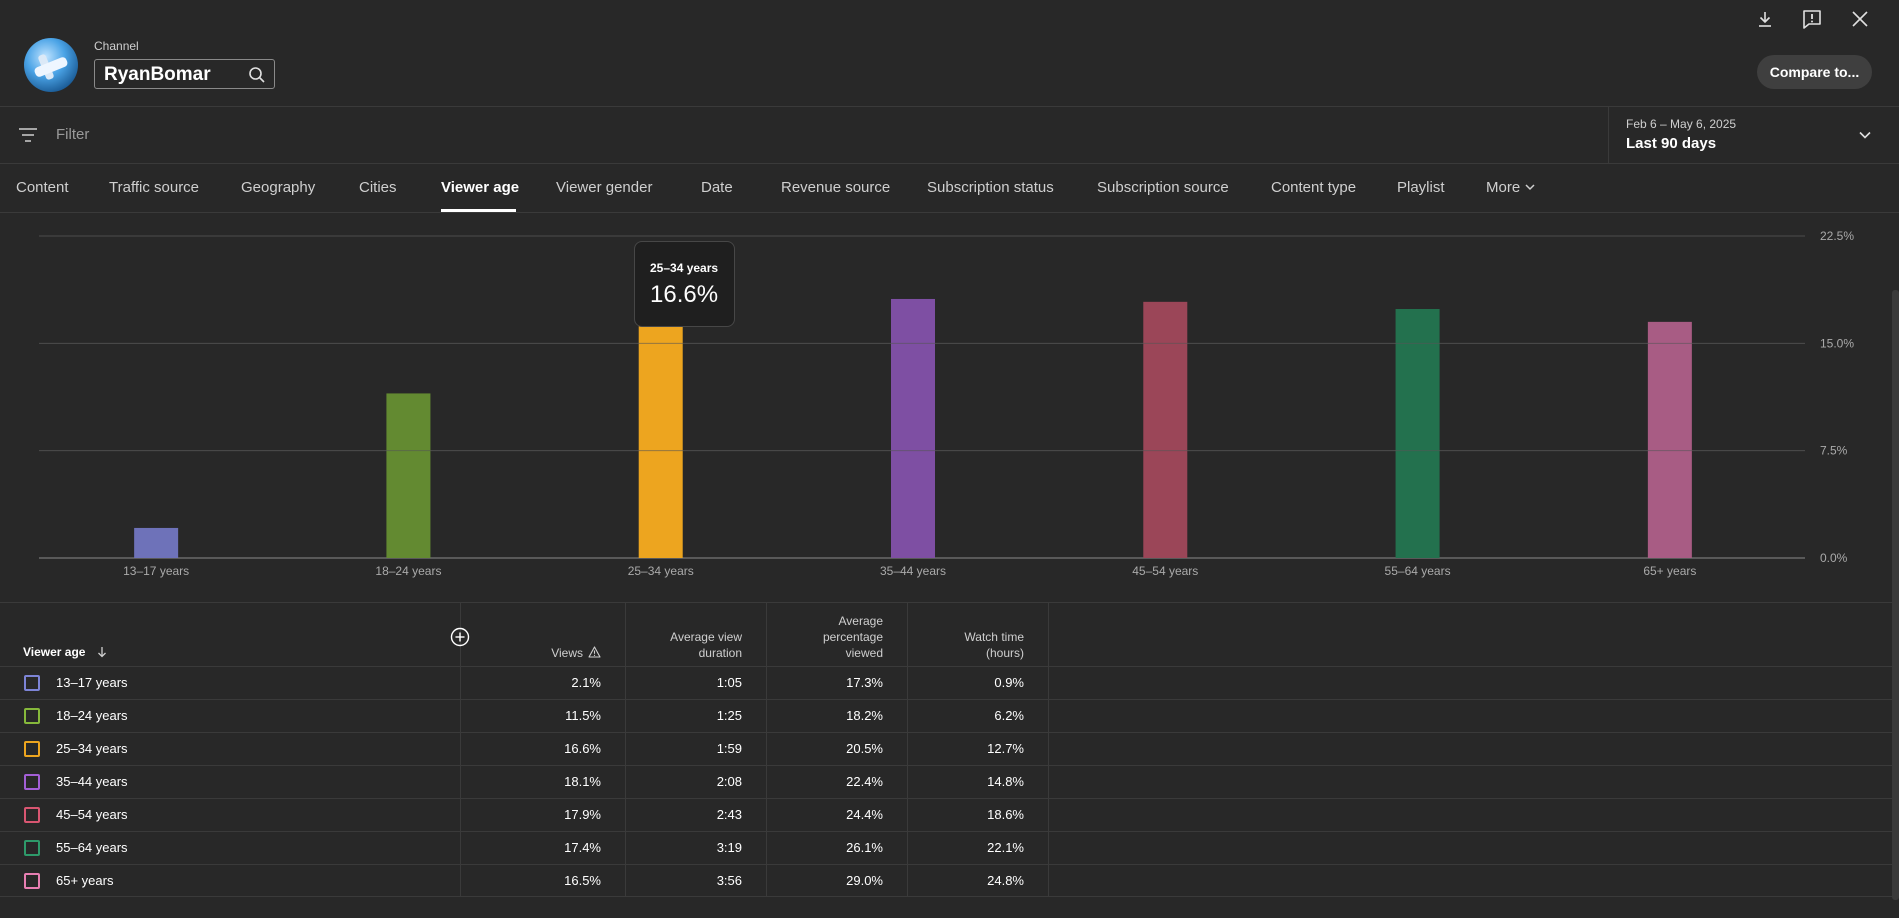  Describe the element at coordinates (1671, 143) in the screenshot. I see `date-range-label: Last 90 days` at that location.